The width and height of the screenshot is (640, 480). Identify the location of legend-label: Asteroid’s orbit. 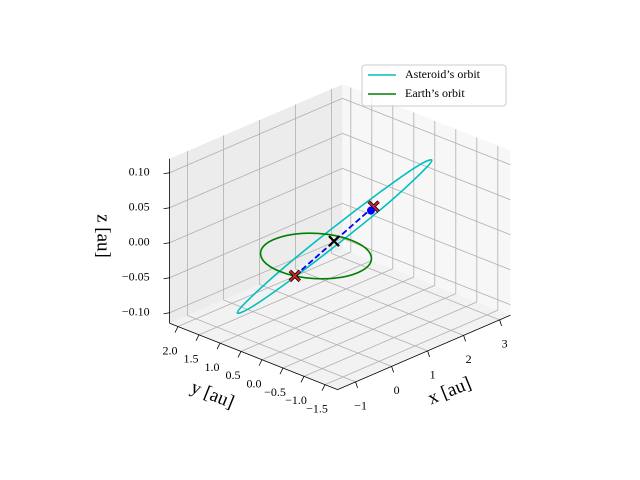
(443, 74).